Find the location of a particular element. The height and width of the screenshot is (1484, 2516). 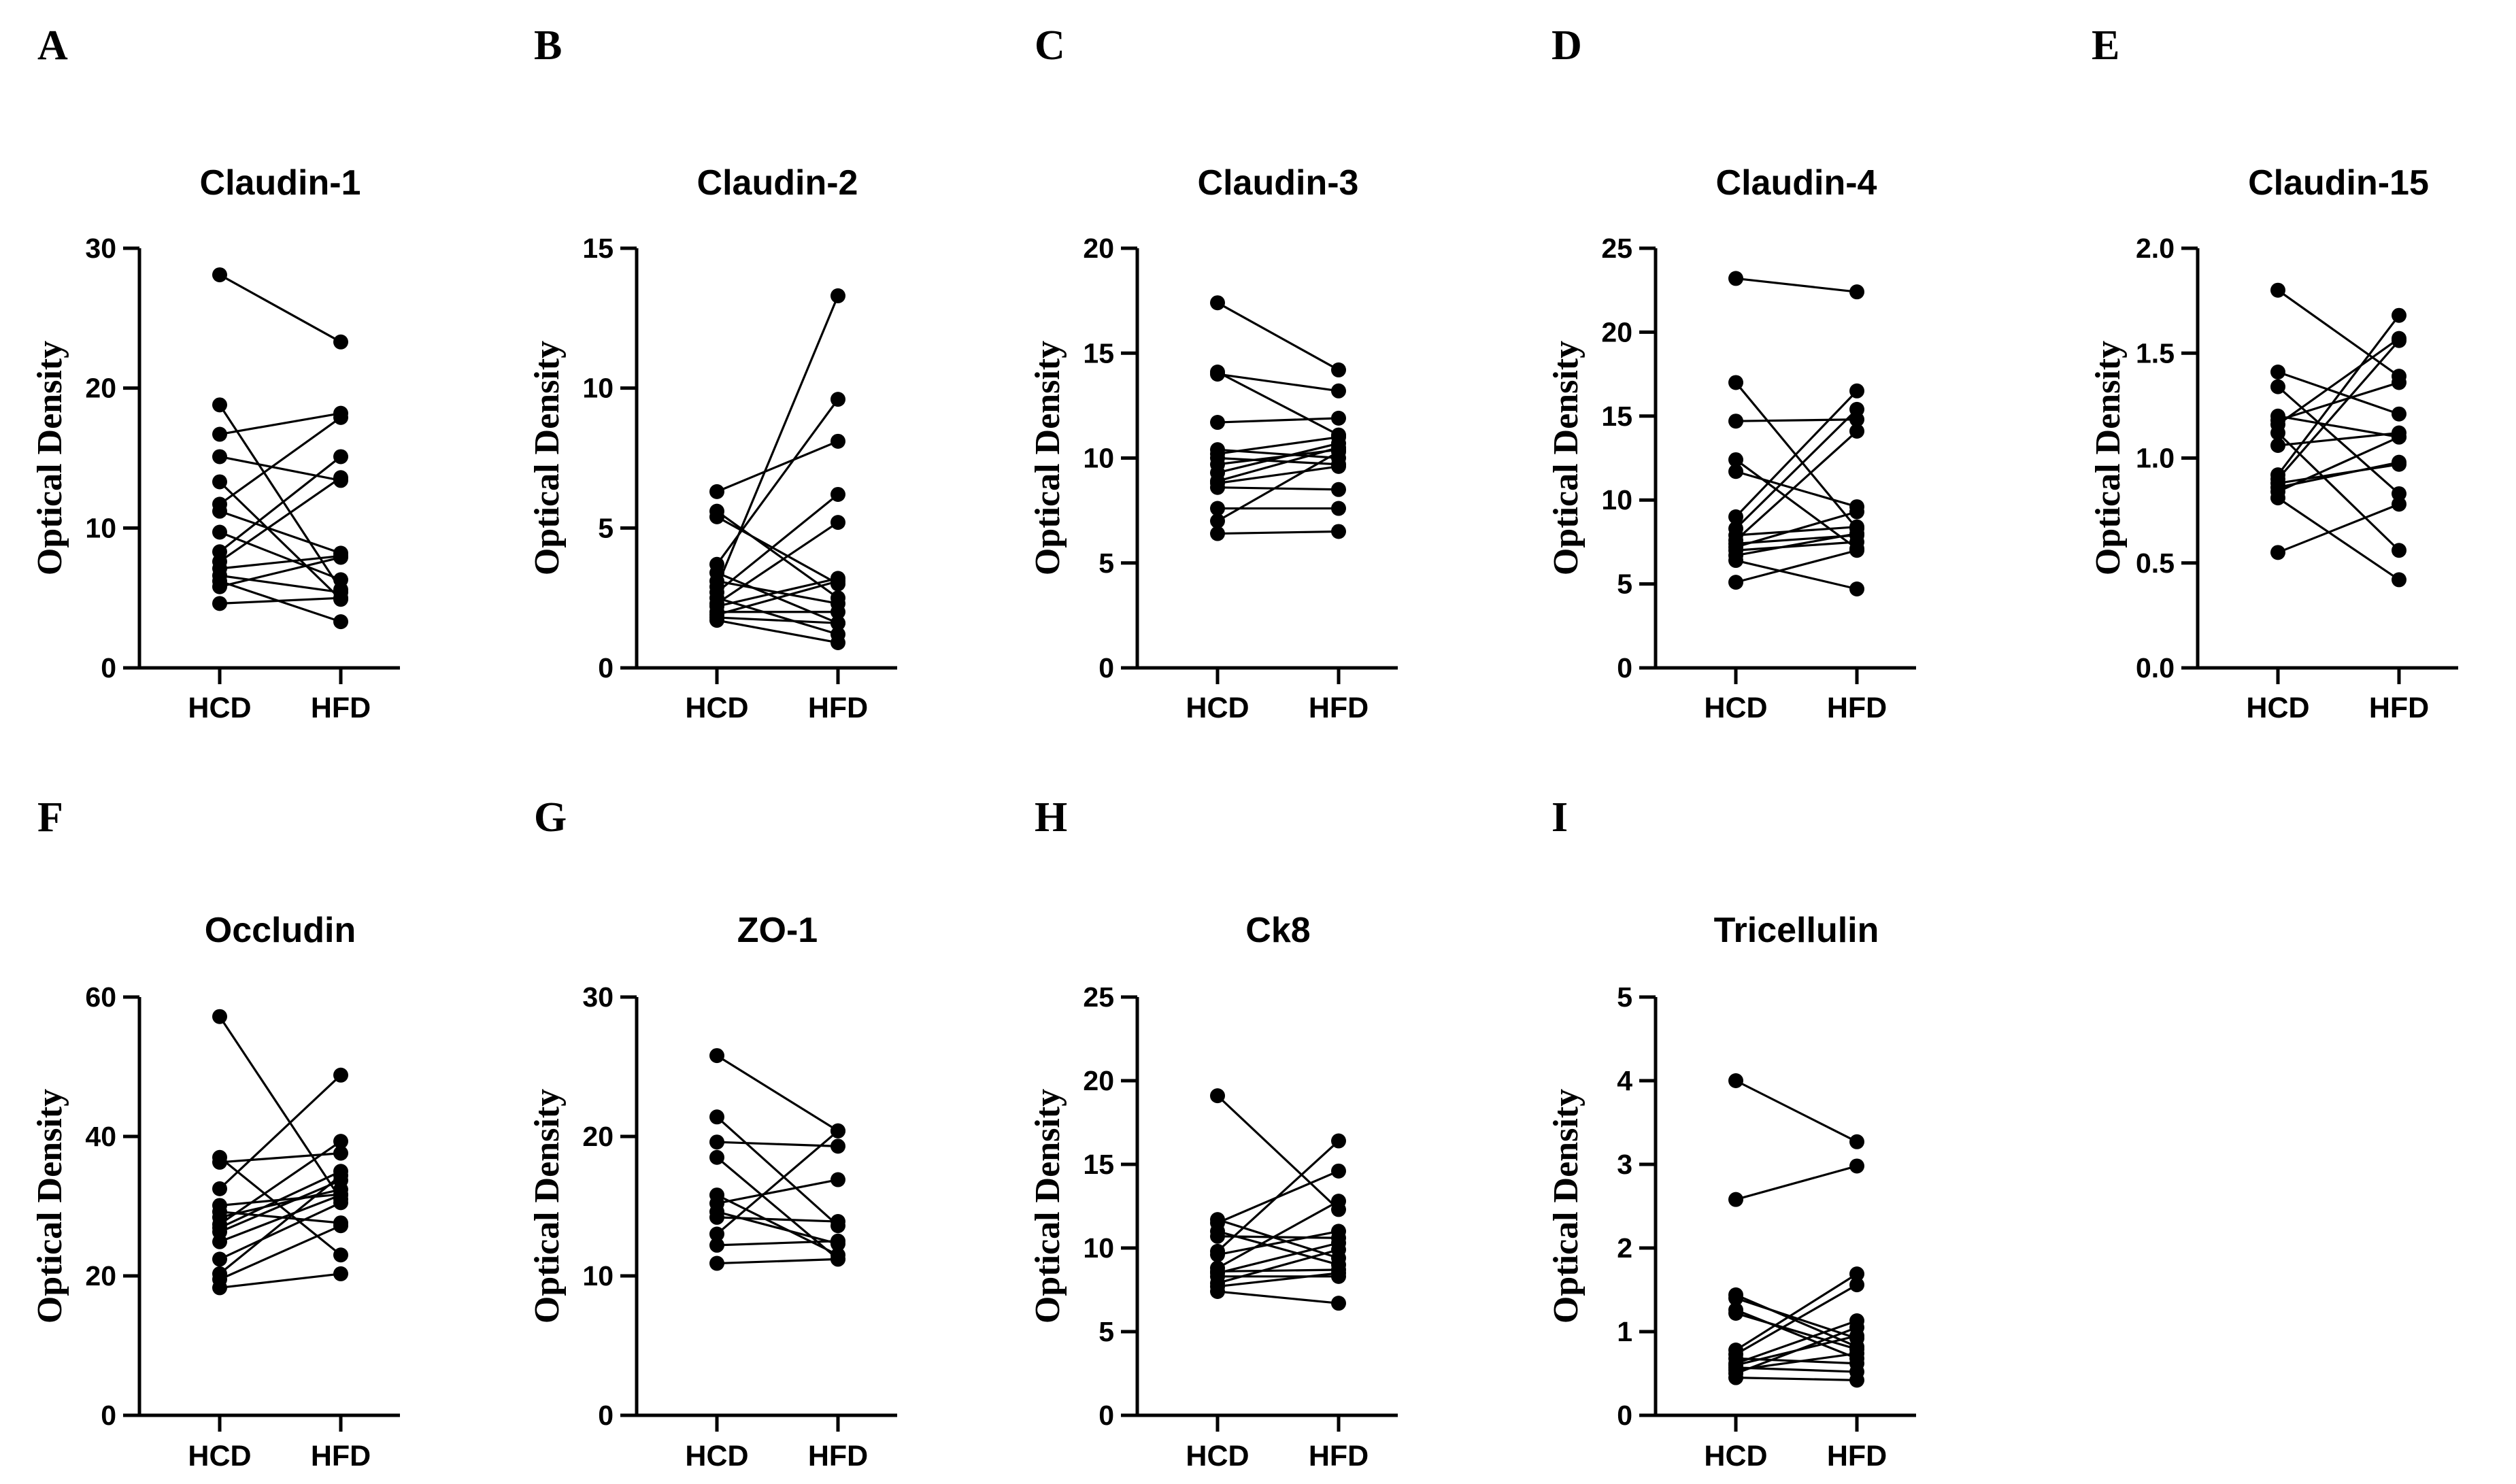

y-tick-label: 30 is located at coordinates (598, 997).